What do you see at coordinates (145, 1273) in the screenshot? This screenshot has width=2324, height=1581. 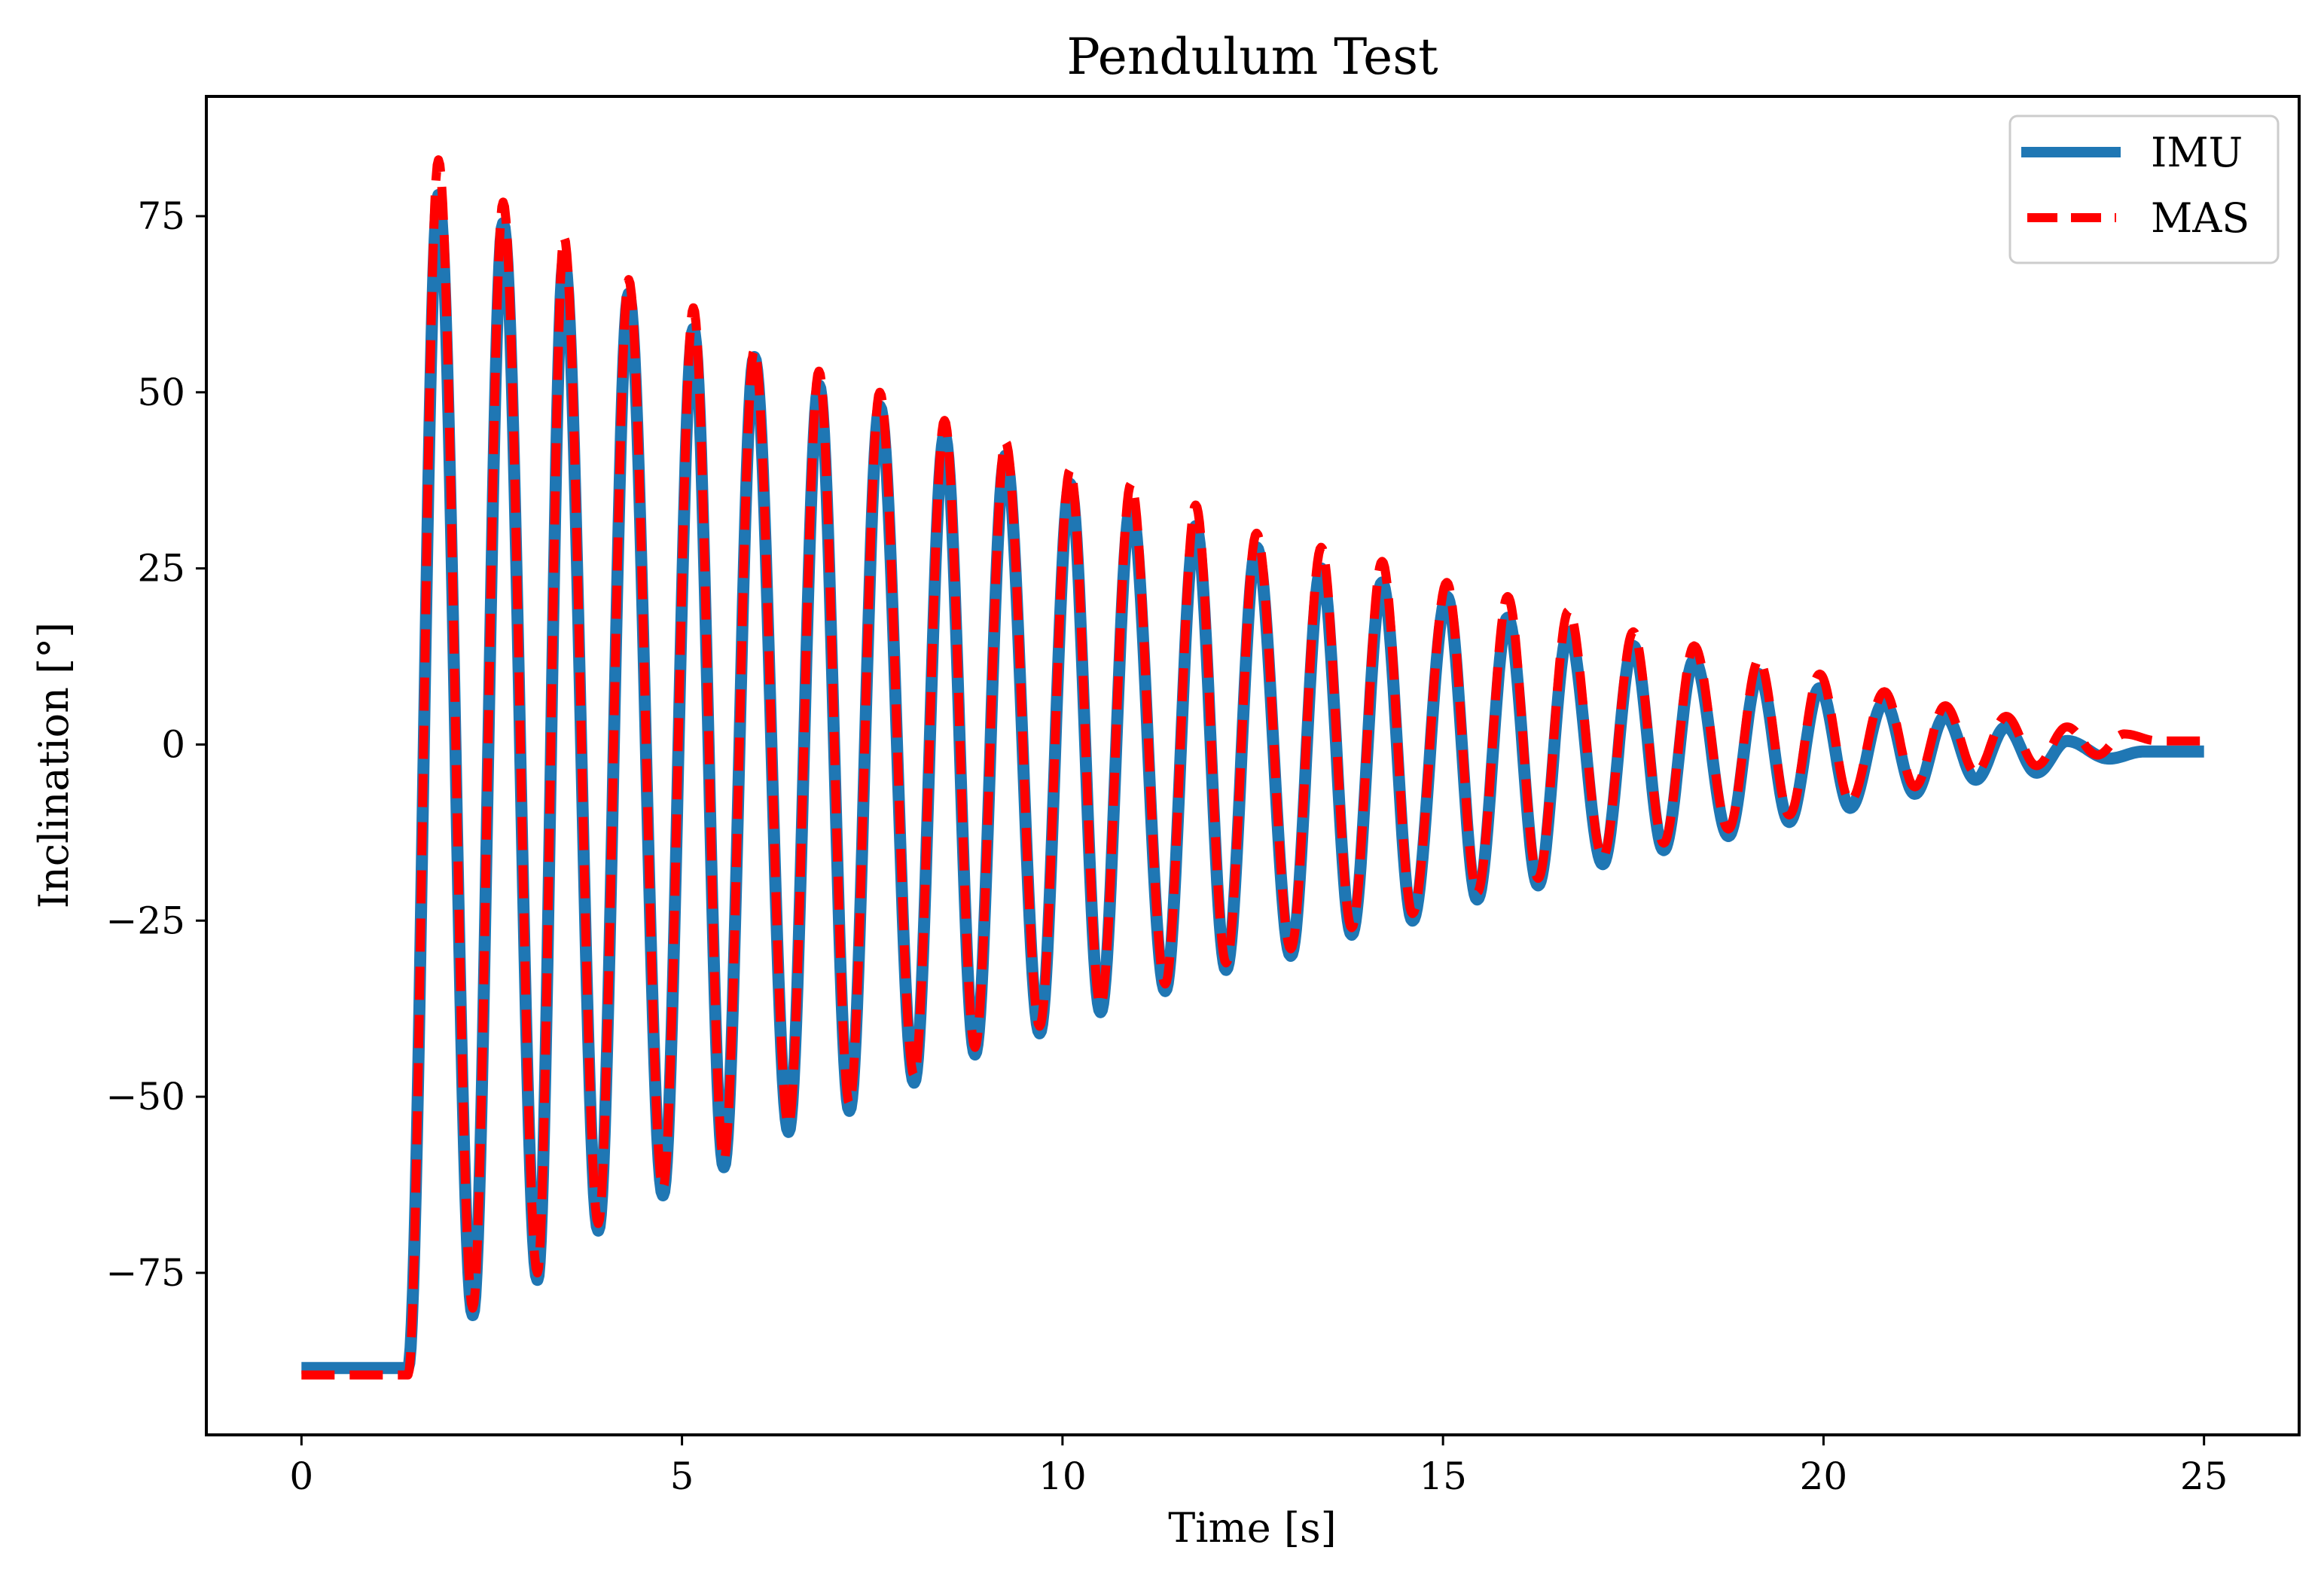 I see `y-tick-label: −75` at bounding box center [145, 1273].